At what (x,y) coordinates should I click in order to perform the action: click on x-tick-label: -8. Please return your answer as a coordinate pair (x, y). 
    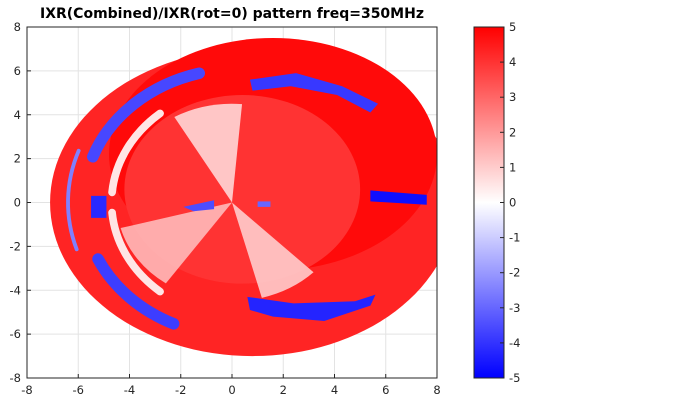
    Looking at the image, I should click on (26, 390).